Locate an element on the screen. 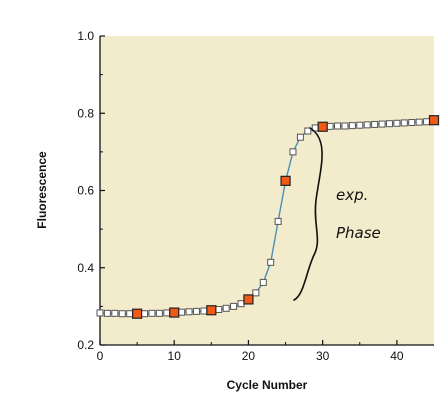  x-tick-label: 20 is located at coordinates (249, 356).